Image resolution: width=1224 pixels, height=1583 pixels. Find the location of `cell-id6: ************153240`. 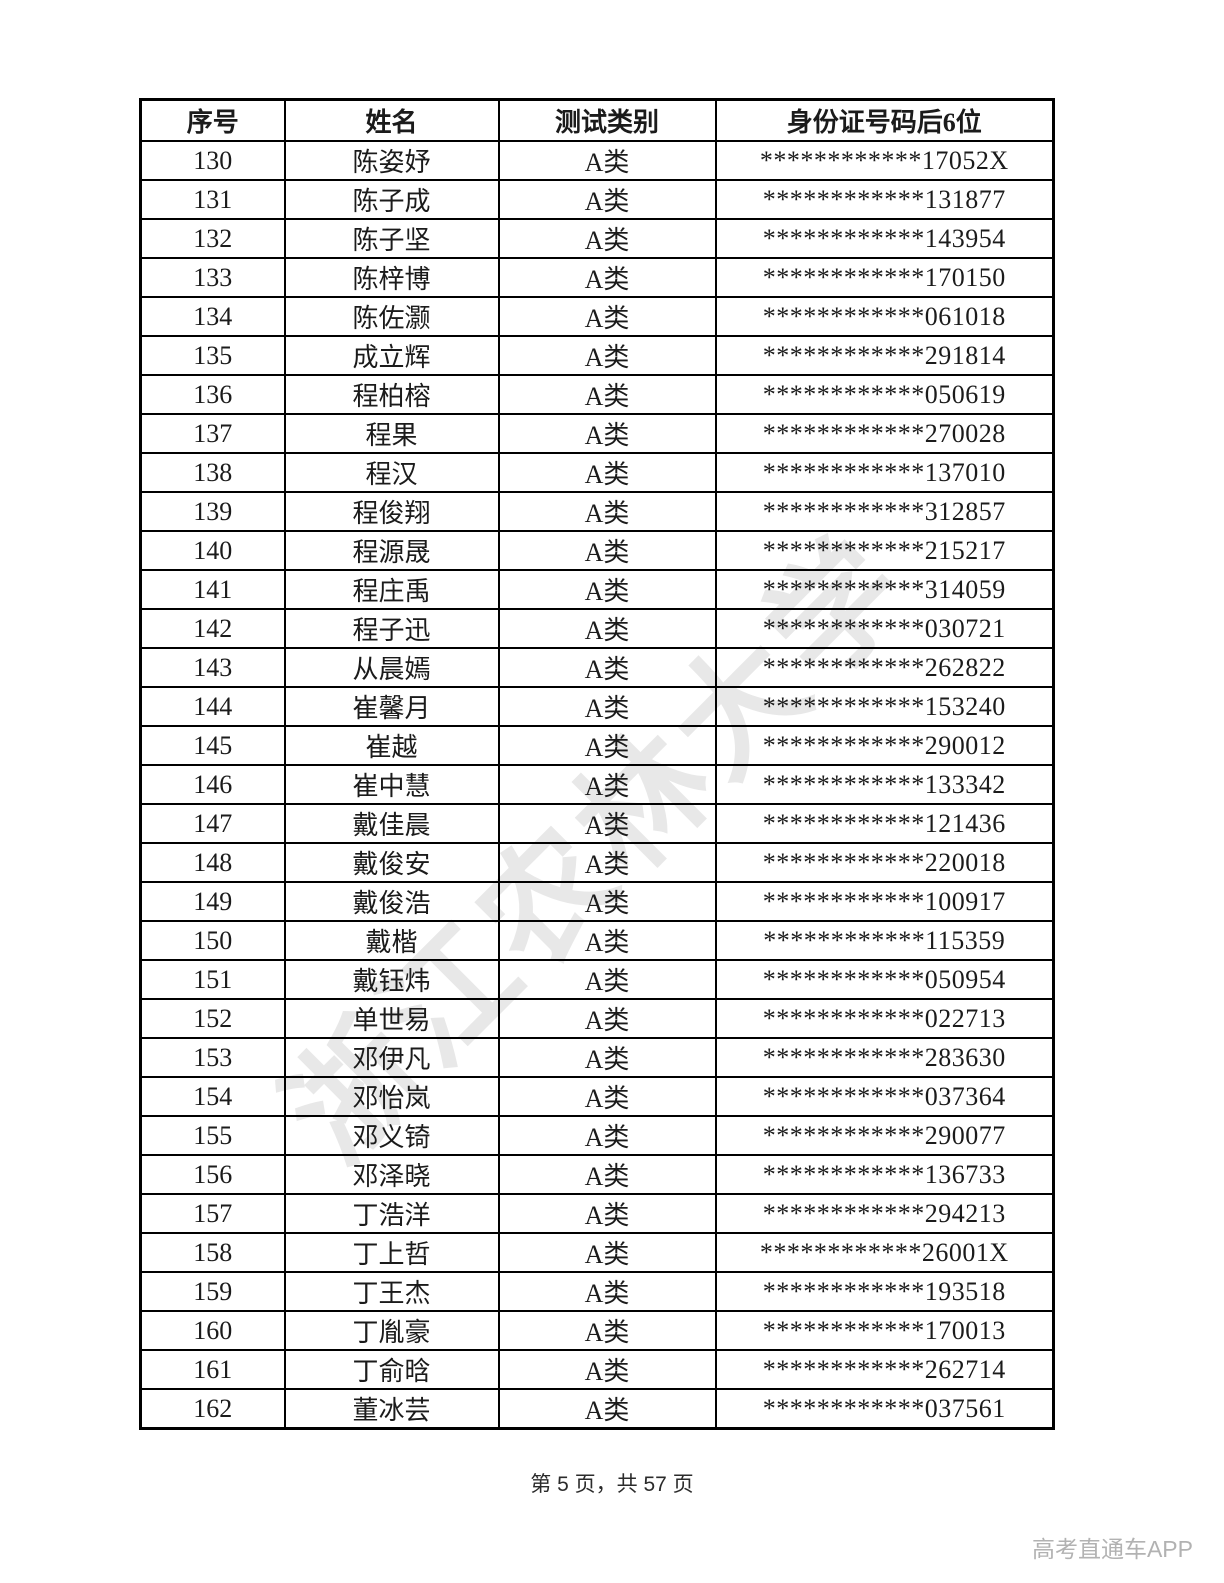

cell-id6: ************153240 is located at coordinates (884, 706).